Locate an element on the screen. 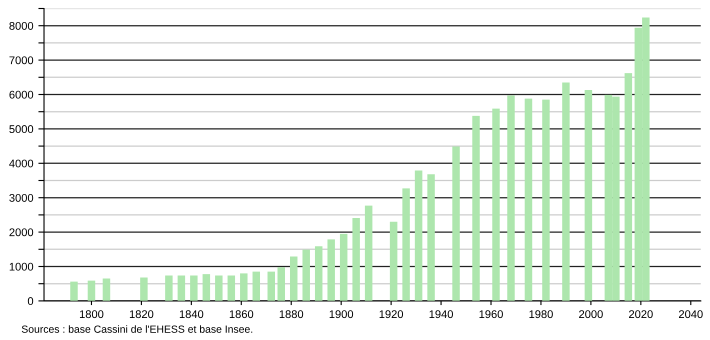 Image resolution: width=710 pixels, height=340 pixels. y-tick-label: 7000 is located at coordinates (21, 60).